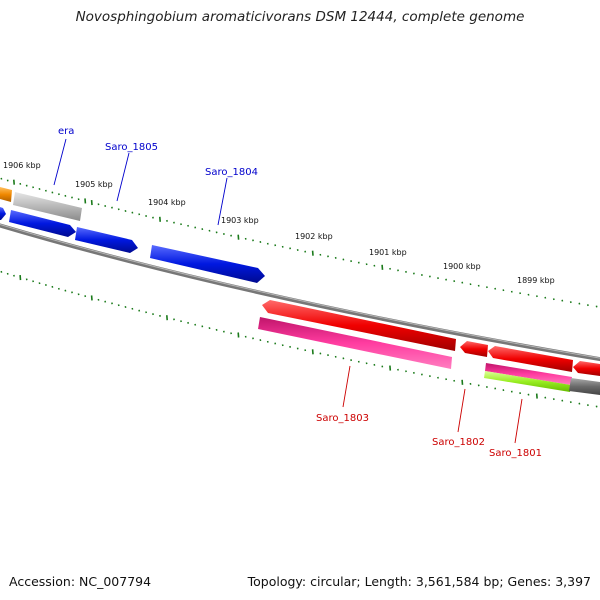  I want to click on gene-blue-edge, so click(3, 213).